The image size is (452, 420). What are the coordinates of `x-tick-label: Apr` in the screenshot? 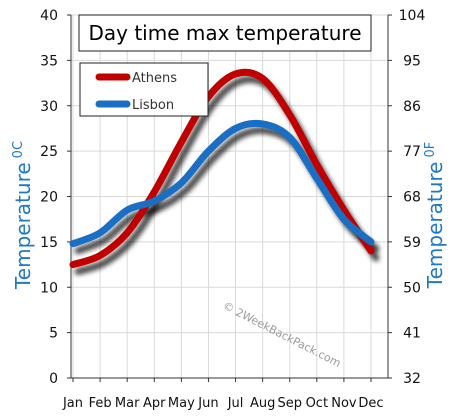 It's located at (154, 403).